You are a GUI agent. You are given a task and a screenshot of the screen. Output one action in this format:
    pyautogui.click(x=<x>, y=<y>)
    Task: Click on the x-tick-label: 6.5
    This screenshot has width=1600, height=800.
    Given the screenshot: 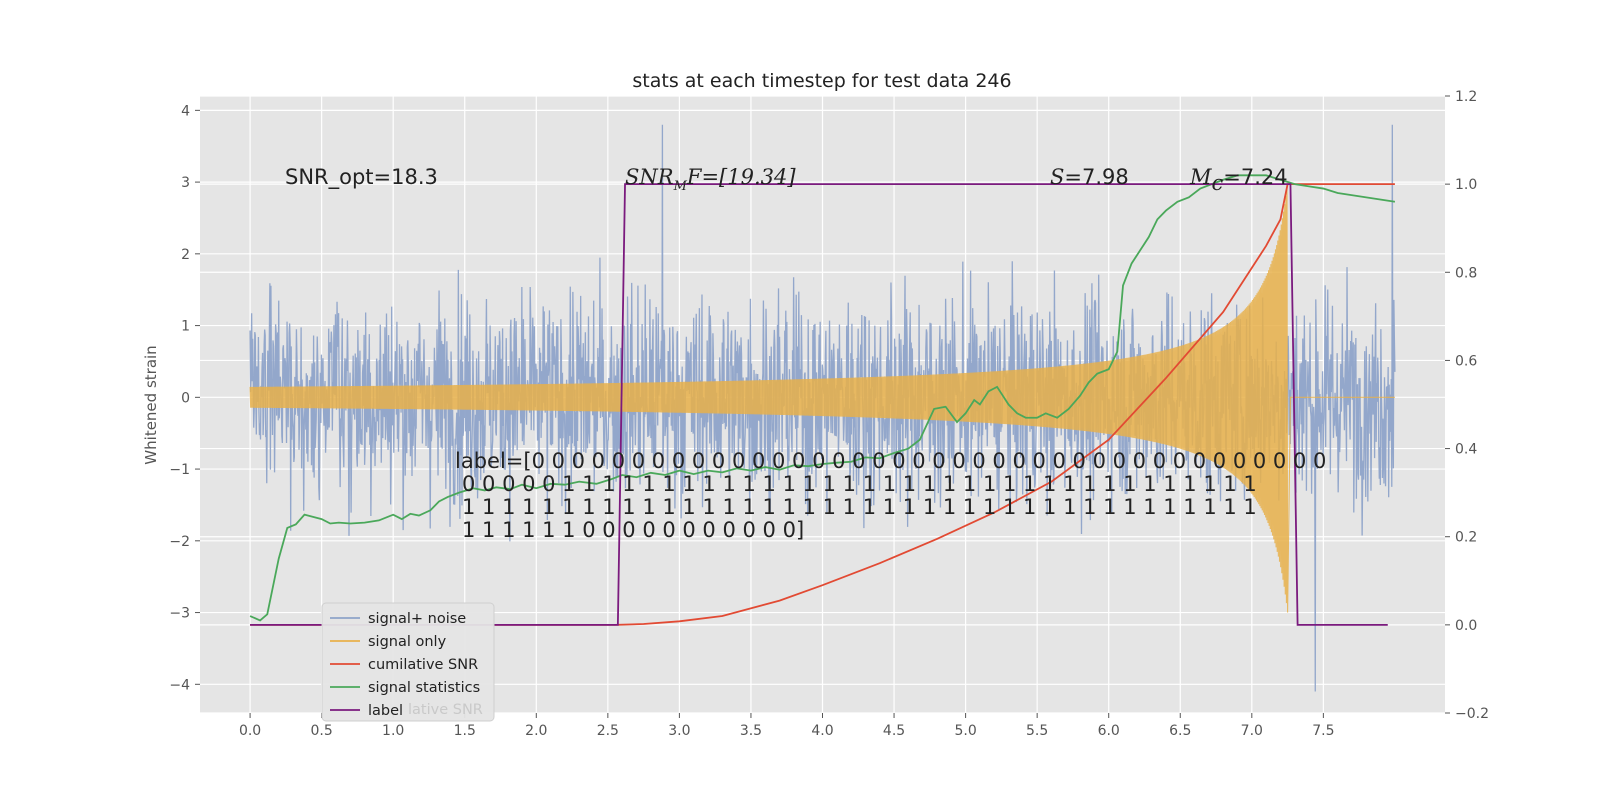 What is the action you would take?
    pyautogui.click(x=1180, y=731)
    